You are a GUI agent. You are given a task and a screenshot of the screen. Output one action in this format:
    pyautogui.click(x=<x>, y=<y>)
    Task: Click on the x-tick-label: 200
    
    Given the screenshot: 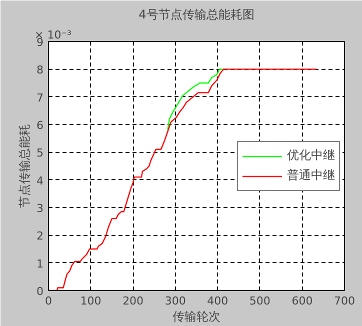 What is the action you would take?
    pyautogui.click(x=133, y=301)
    